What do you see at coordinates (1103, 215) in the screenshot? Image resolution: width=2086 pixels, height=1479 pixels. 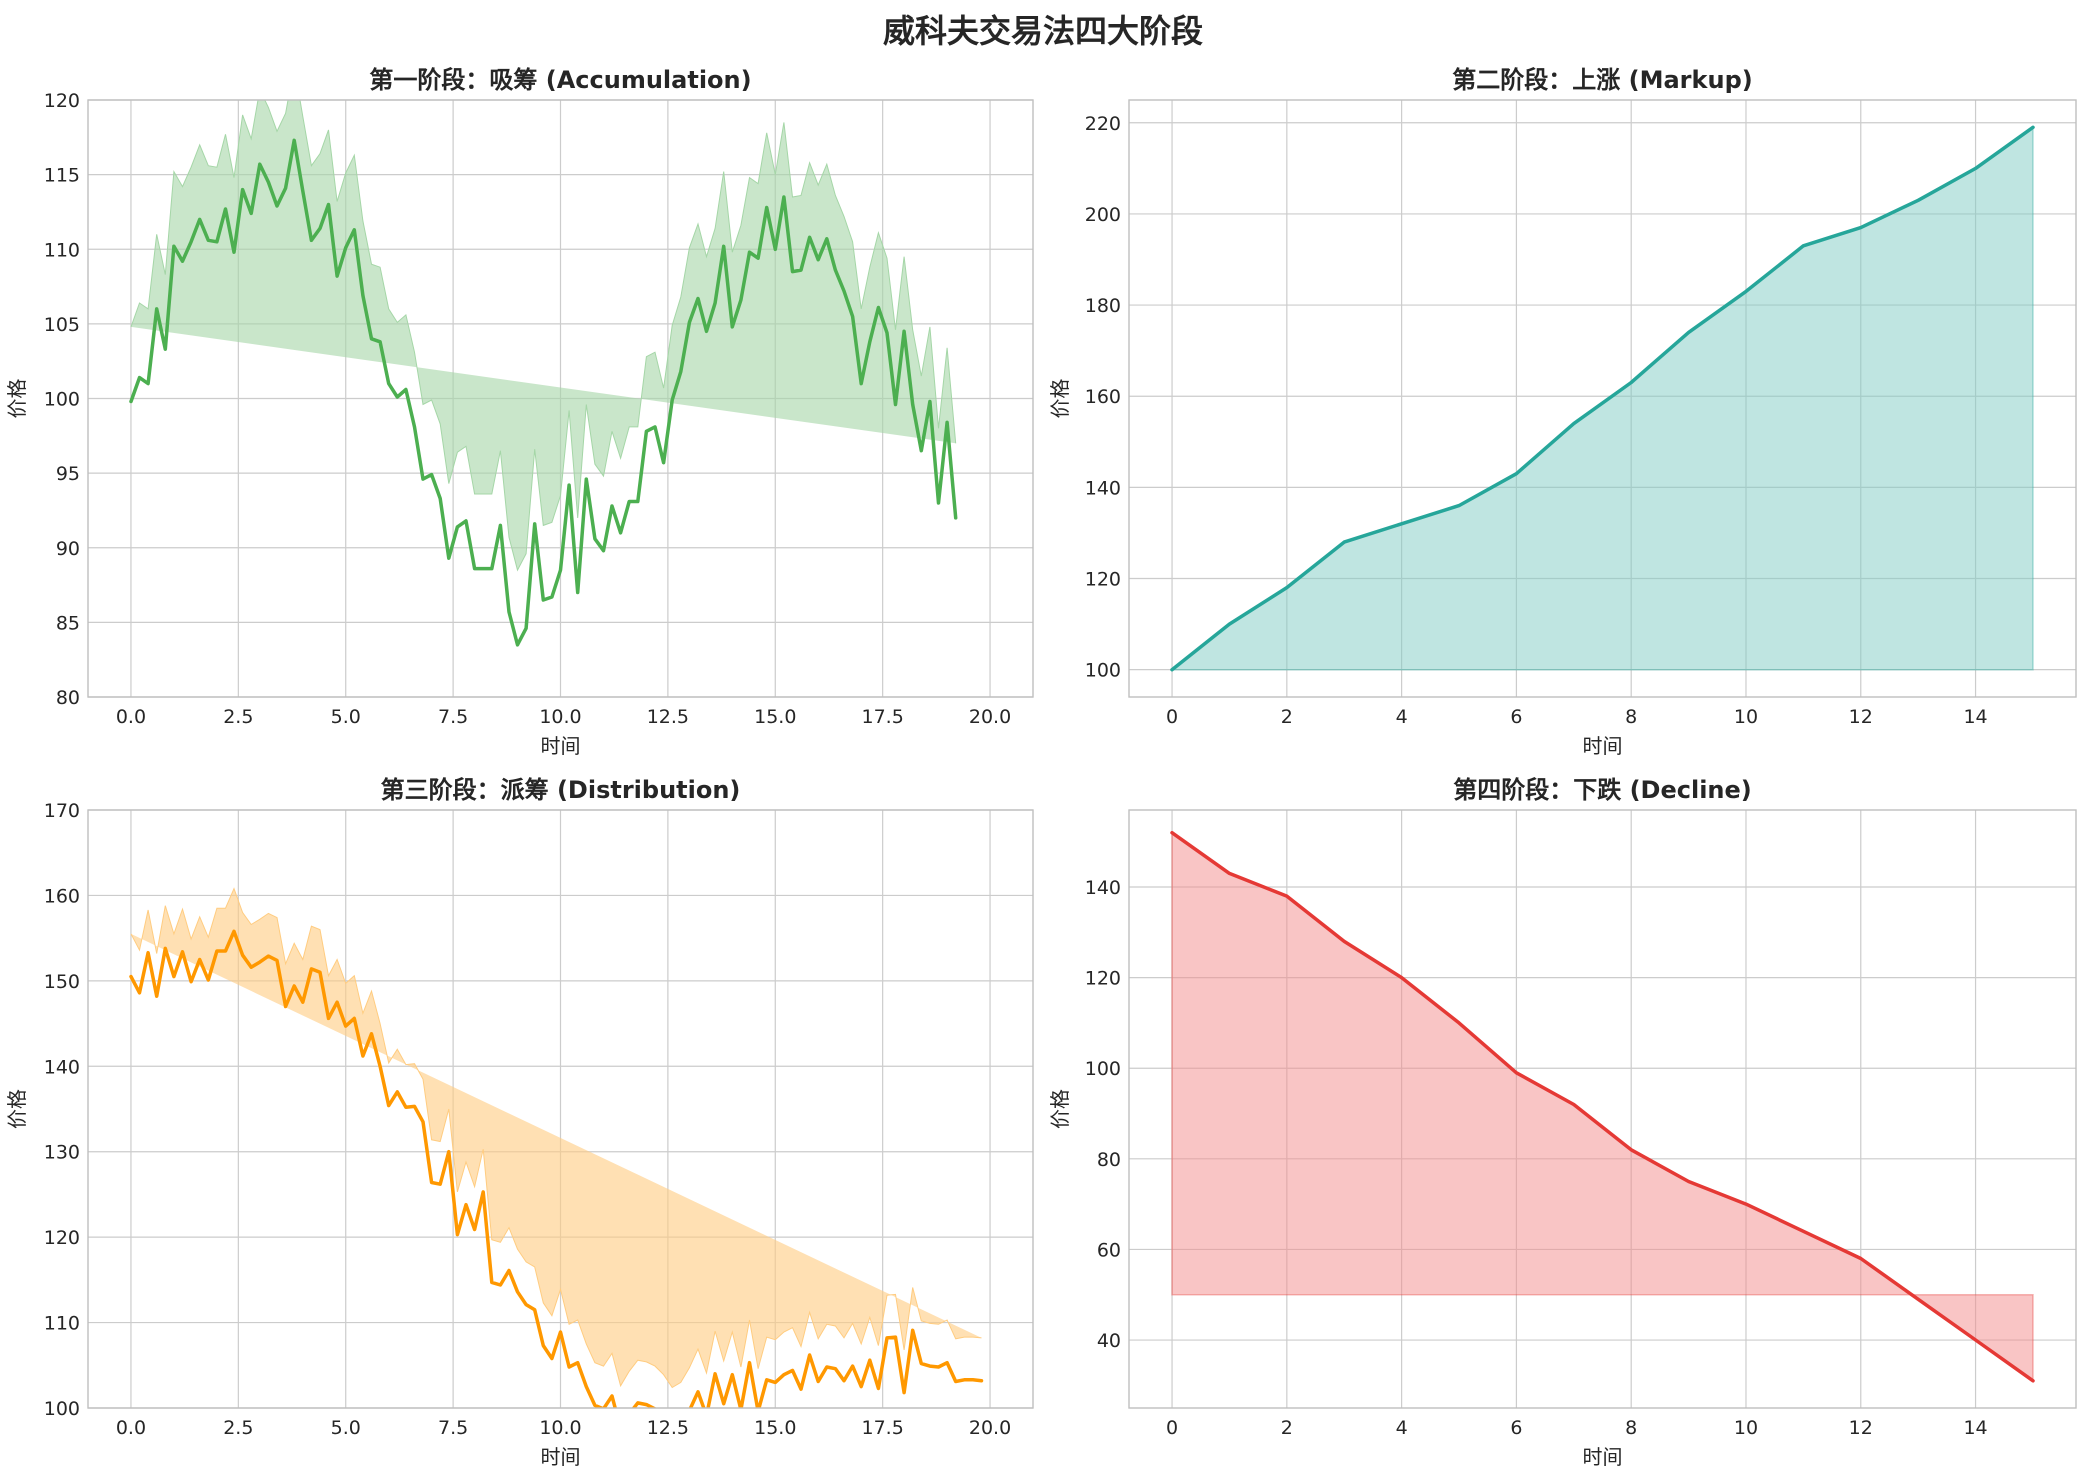 I see `y-tick-label: 200` at bounding box center [1103, 215].